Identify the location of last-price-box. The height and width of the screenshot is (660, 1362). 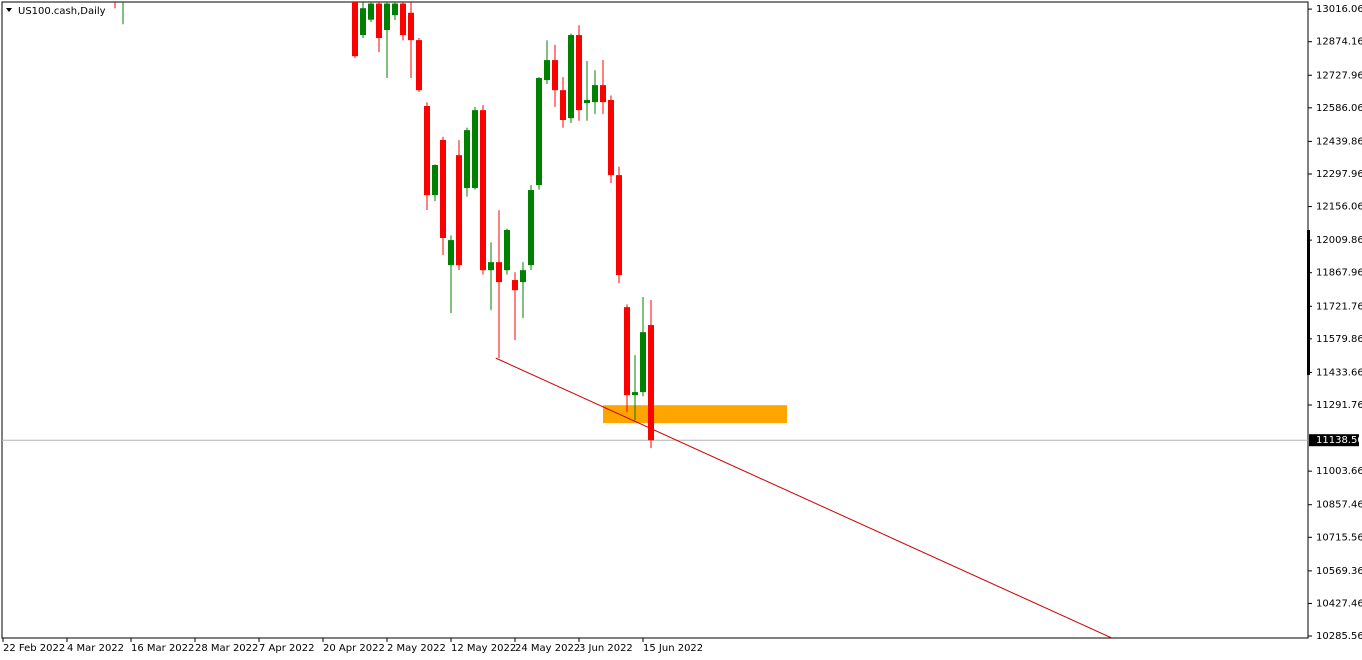
(1334, 440).